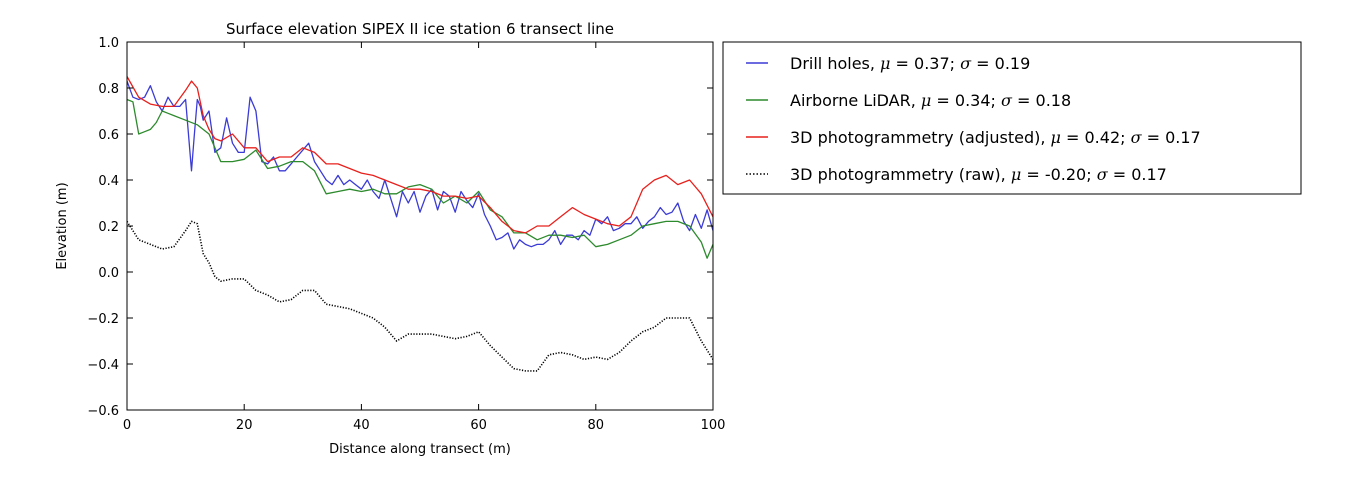 The image size is (1366, 490). What do you see at coordinates (930, 100) in the screenshot?
I see `legend-label-lidar: Airborne LiDAR, μ = 0.34; σ = 0.18` at bounding box center [930, 100].